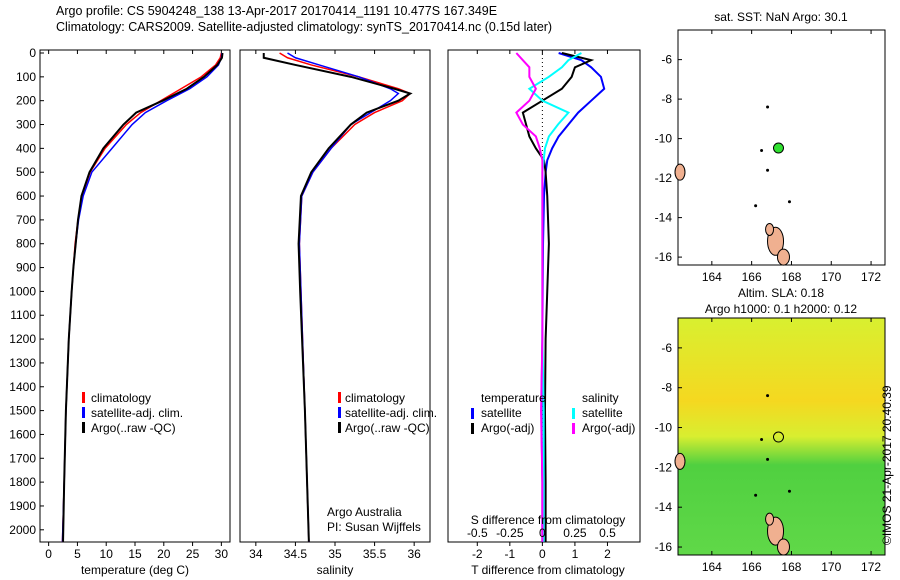 The width and height of the screenshot is (900, 580). Describe the element at coordinates (664, 139) in the screenshot. I see `lat-tick-label: -10` at that location.